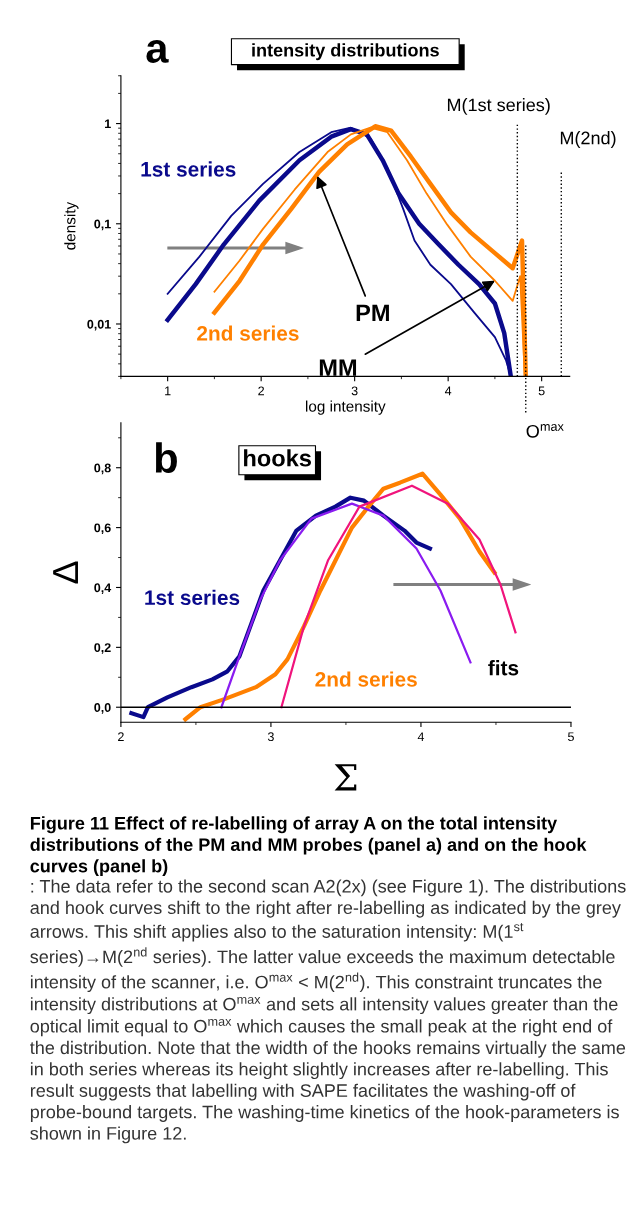  What do you see at coordinates (345, 407) in the screenshot?
I see `x-axis-title: log intensity` at bounding box center [345, 407].